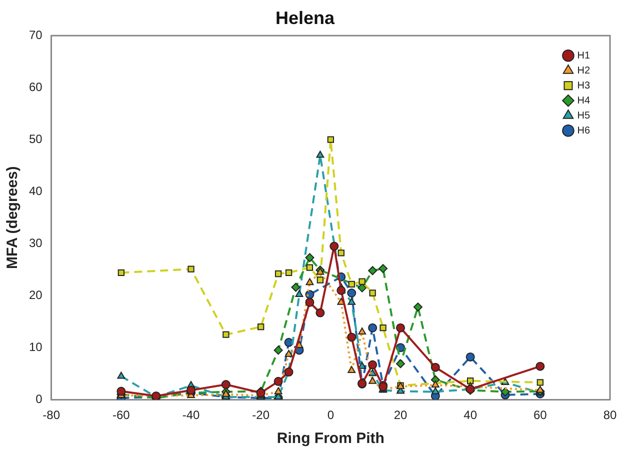 The width and height of the screenshot is (620, 452). What do you see at coordinates (35, 139) in the screenshot?
I see `y-tick-label: 50` at bounding box center [35, 139].